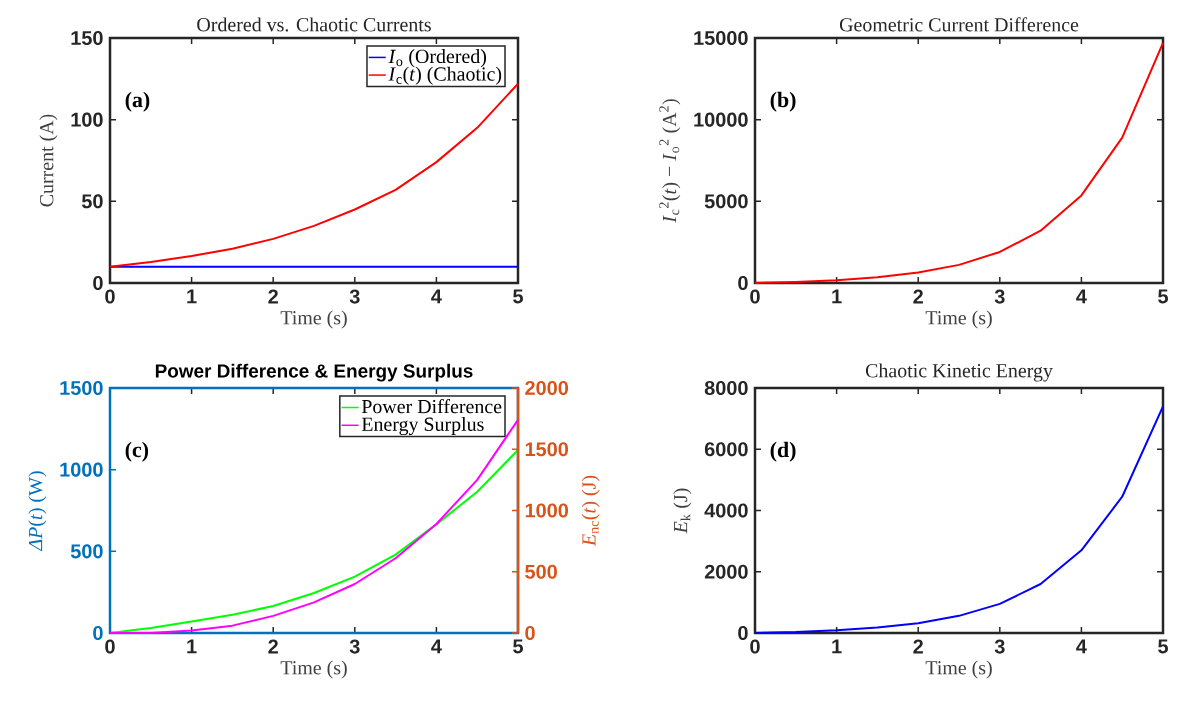 This screenshot has width=1179, height=701. I want to click on y2-tick-label: 0, so click(530, 633).